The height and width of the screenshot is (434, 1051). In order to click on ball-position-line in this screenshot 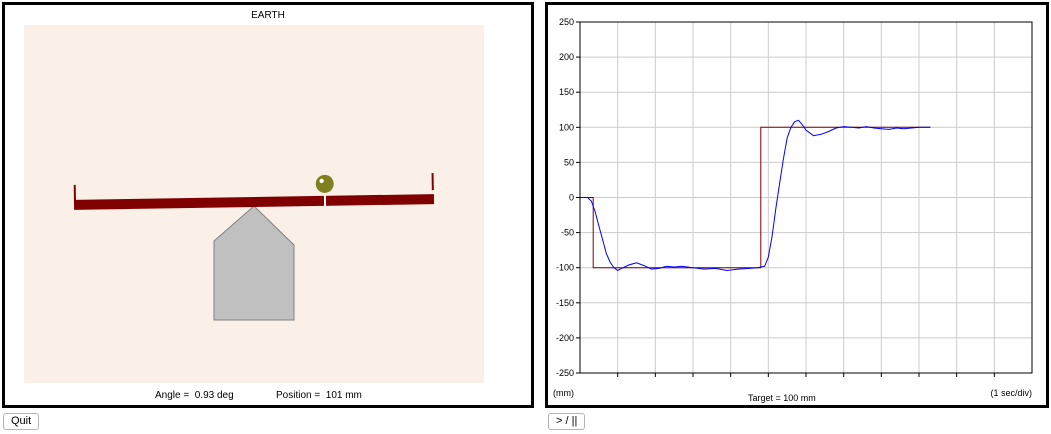, I will do `click(755, 195)`.